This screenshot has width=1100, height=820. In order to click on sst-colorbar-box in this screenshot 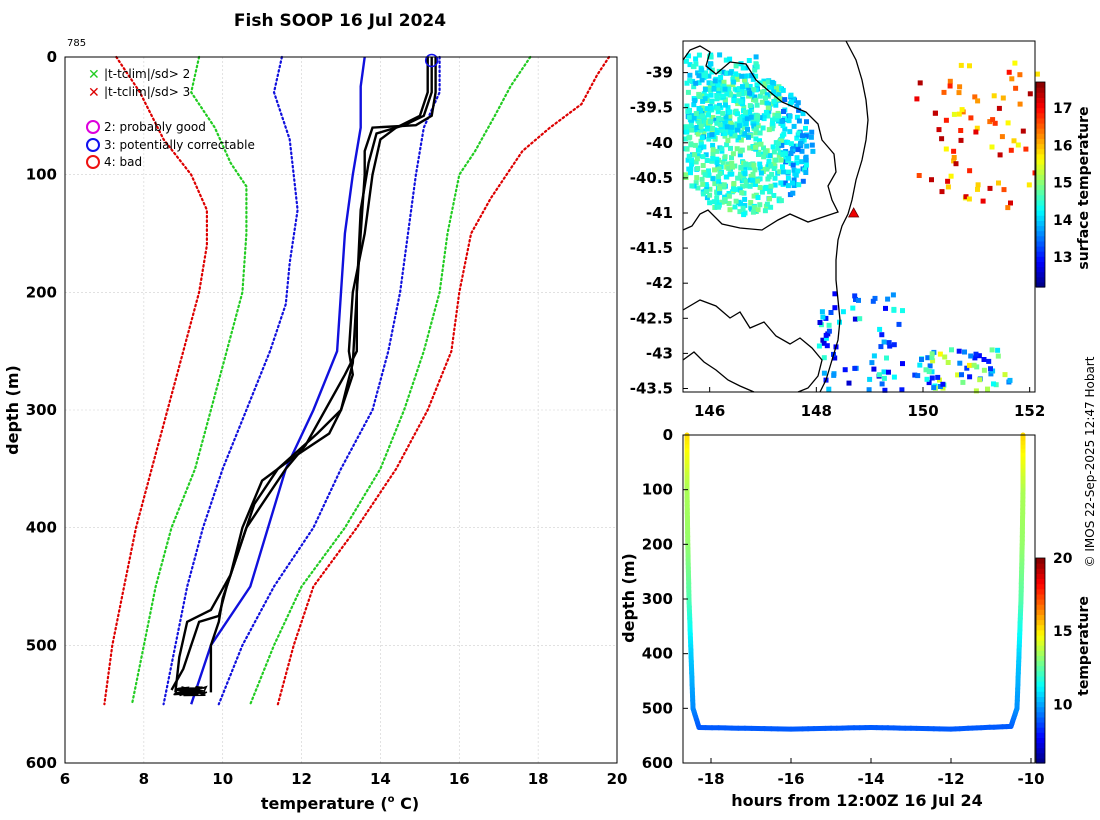, I will do `click(1040, 184)`.